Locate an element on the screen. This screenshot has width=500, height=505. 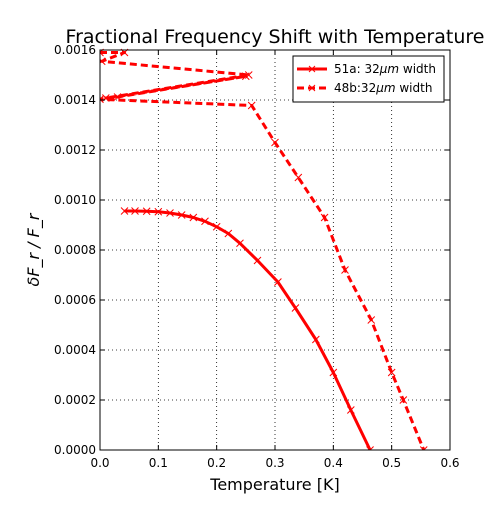
y-tick-label: 0.0010 is located at coordinates (75, 200).